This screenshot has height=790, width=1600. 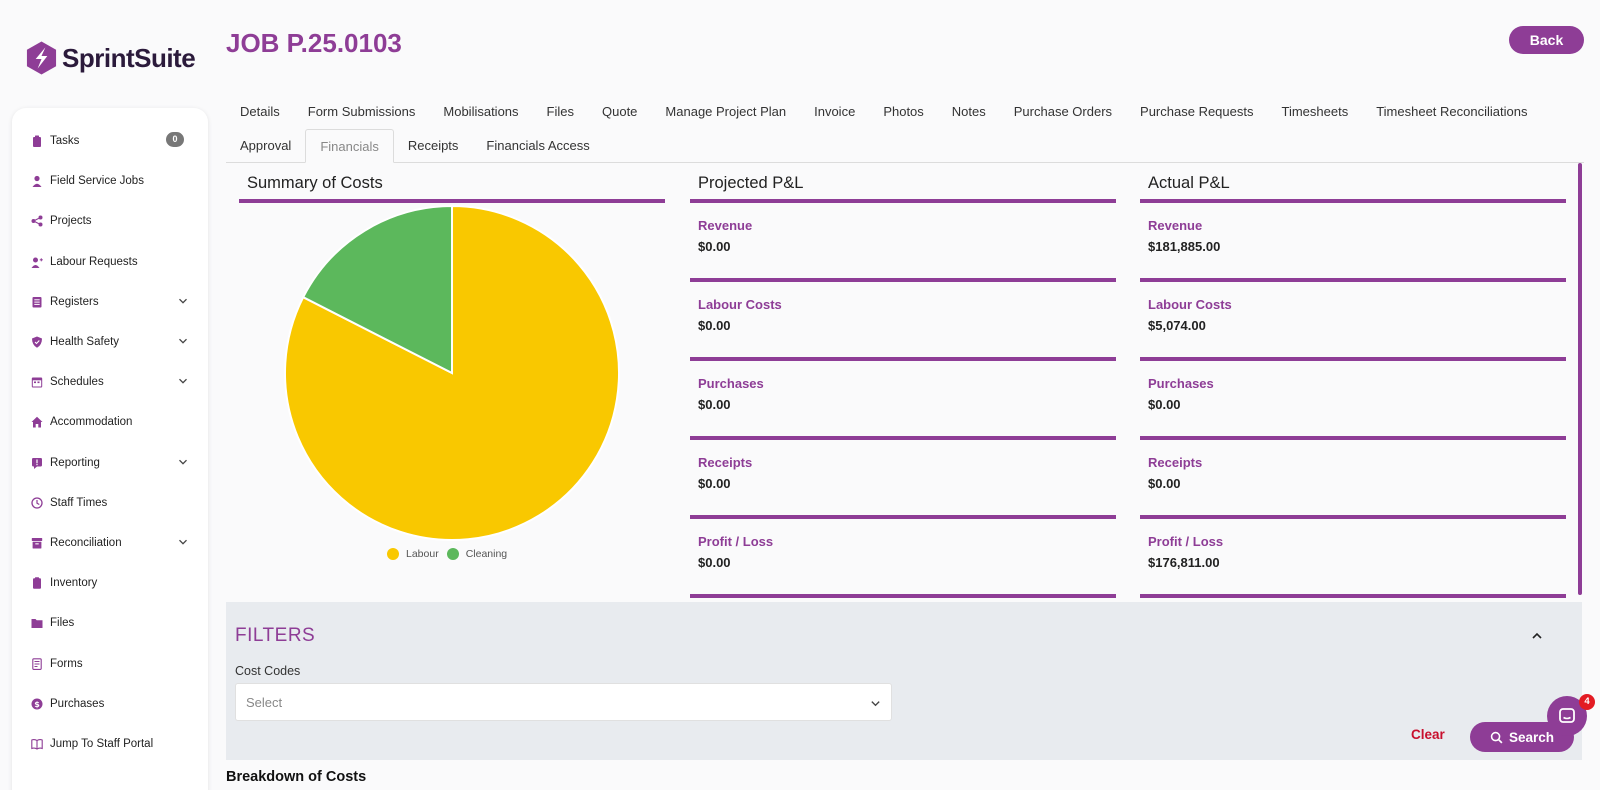 I want to click on tab-invoice: Invoice, so click(x=835, y=111).